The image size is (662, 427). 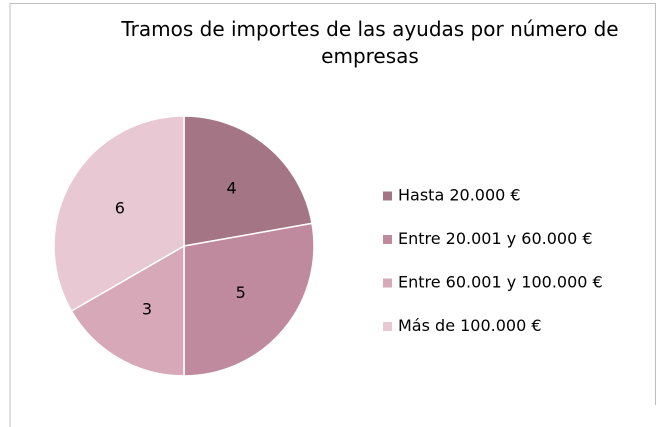 I want to click on data-label: 6, so click(x=120, y=207).